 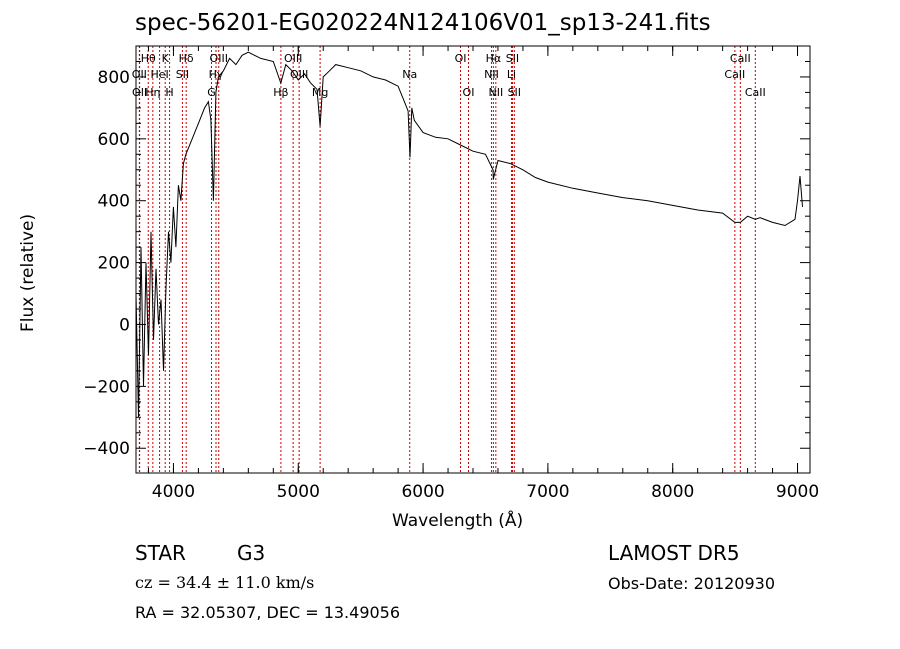 I want to click on line-marker-label: Hη, so click(x=152, y=92).